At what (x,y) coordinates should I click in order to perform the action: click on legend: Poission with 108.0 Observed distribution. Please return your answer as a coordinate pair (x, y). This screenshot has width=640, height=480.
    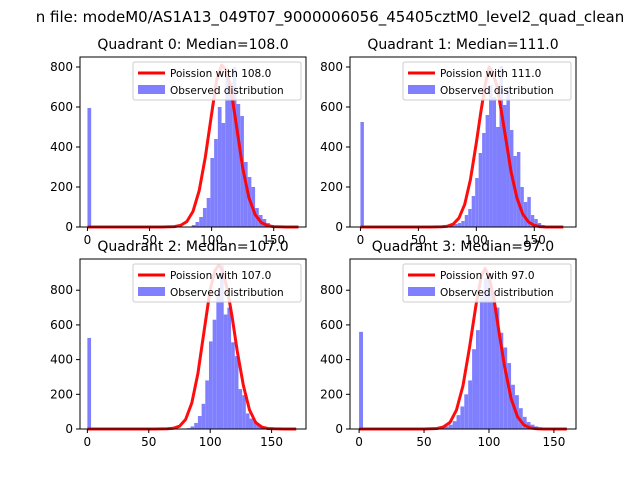
    Looking at the image, I should click on (217, 81).